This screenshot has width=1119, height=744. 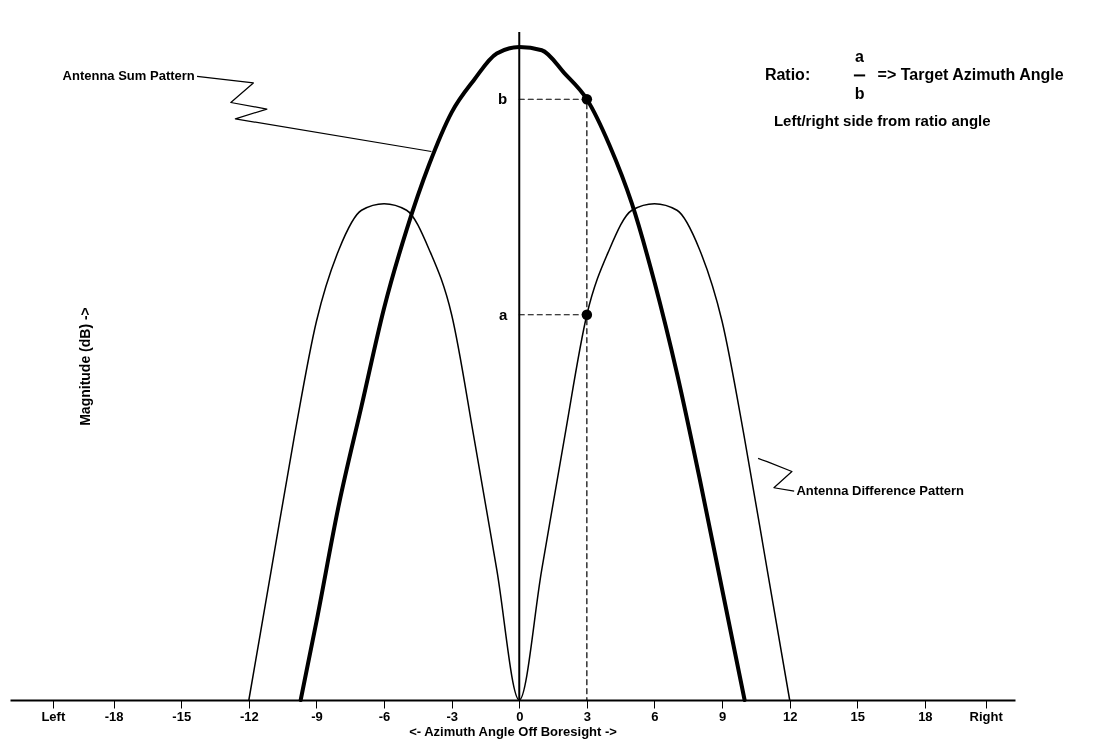 I want to click on x-tick-label: -18, so click(x=114, y=716).